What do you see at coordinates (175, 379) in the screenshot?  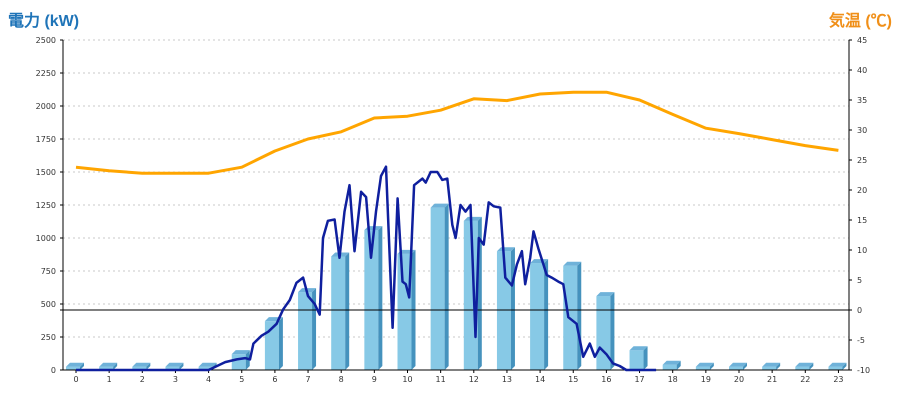 I see `x-tick-label: 3` at bounding box center [175, 379].